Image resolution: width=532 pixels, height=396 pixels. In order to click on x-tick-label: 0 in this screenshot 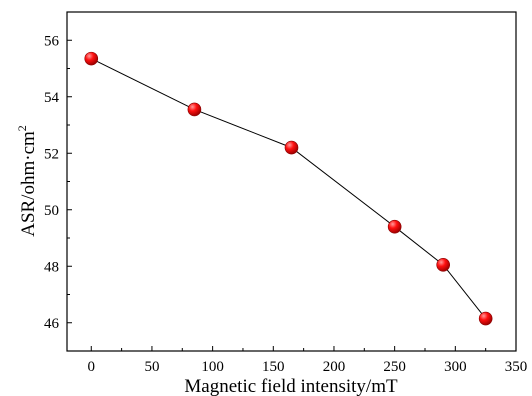, I will do `click(92, 367)`.